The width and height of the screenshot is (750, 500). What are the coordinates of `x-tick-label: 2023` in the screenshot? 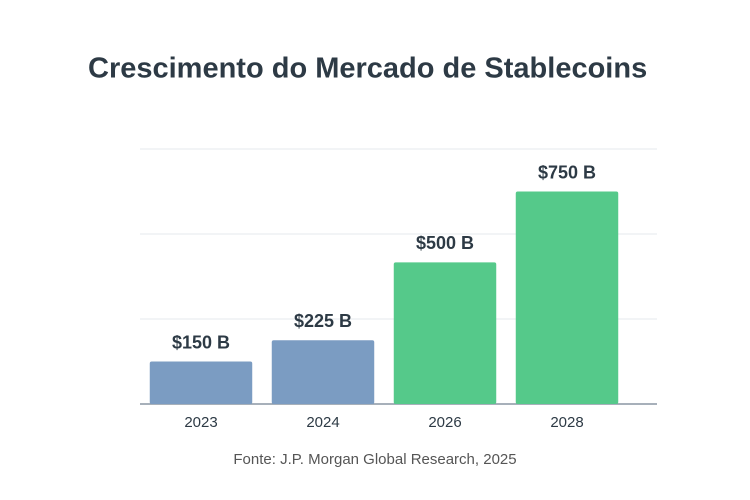 It's located at (200, 422).